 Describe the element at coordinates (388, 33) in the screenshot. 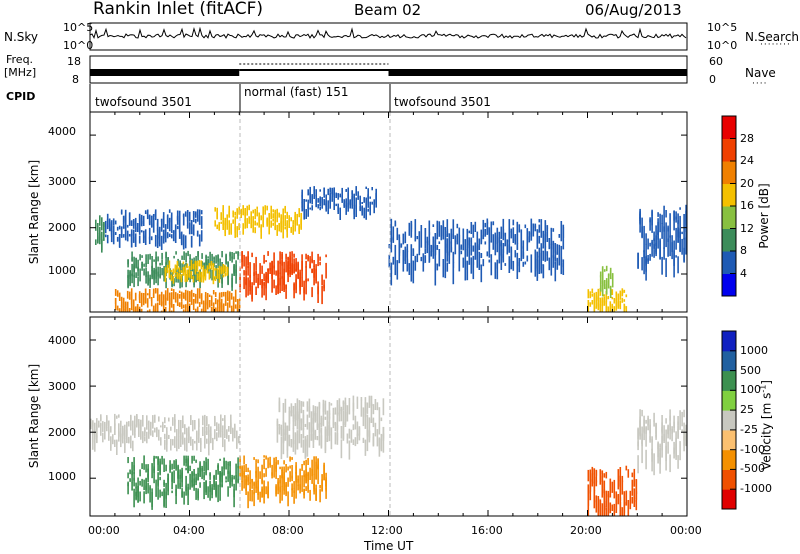

I see `noise-trace` at that location.